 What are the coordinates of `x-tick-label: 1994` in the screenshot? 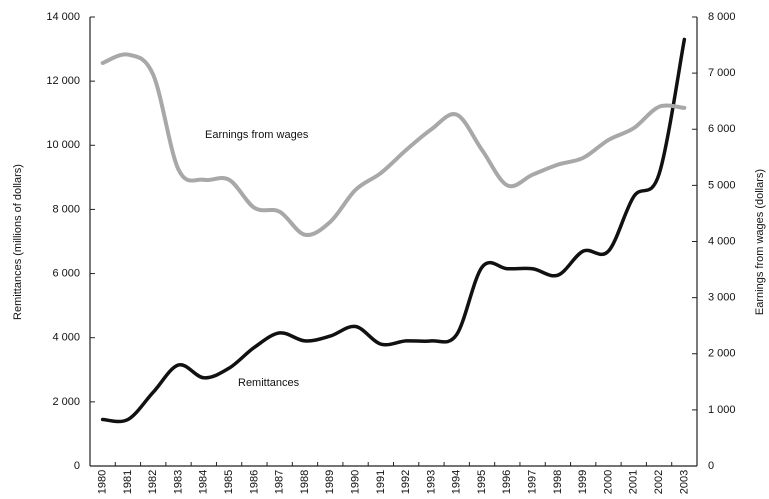 It's located at (457, 482).